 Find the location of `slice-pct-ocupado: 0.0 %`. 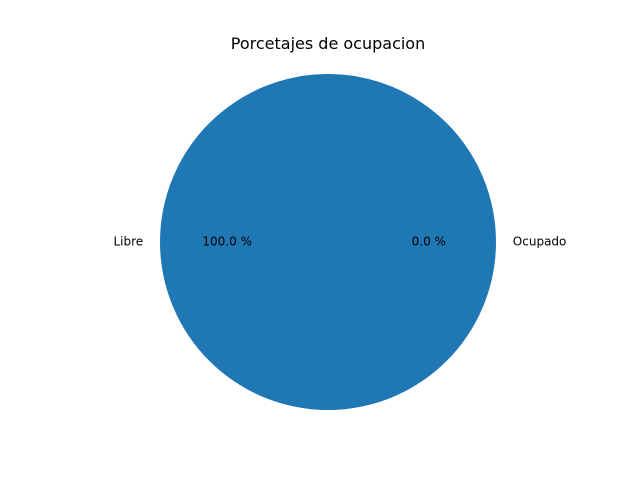

slice-pct-ocupado: 0.0 % is located at coordinates (429, 242).